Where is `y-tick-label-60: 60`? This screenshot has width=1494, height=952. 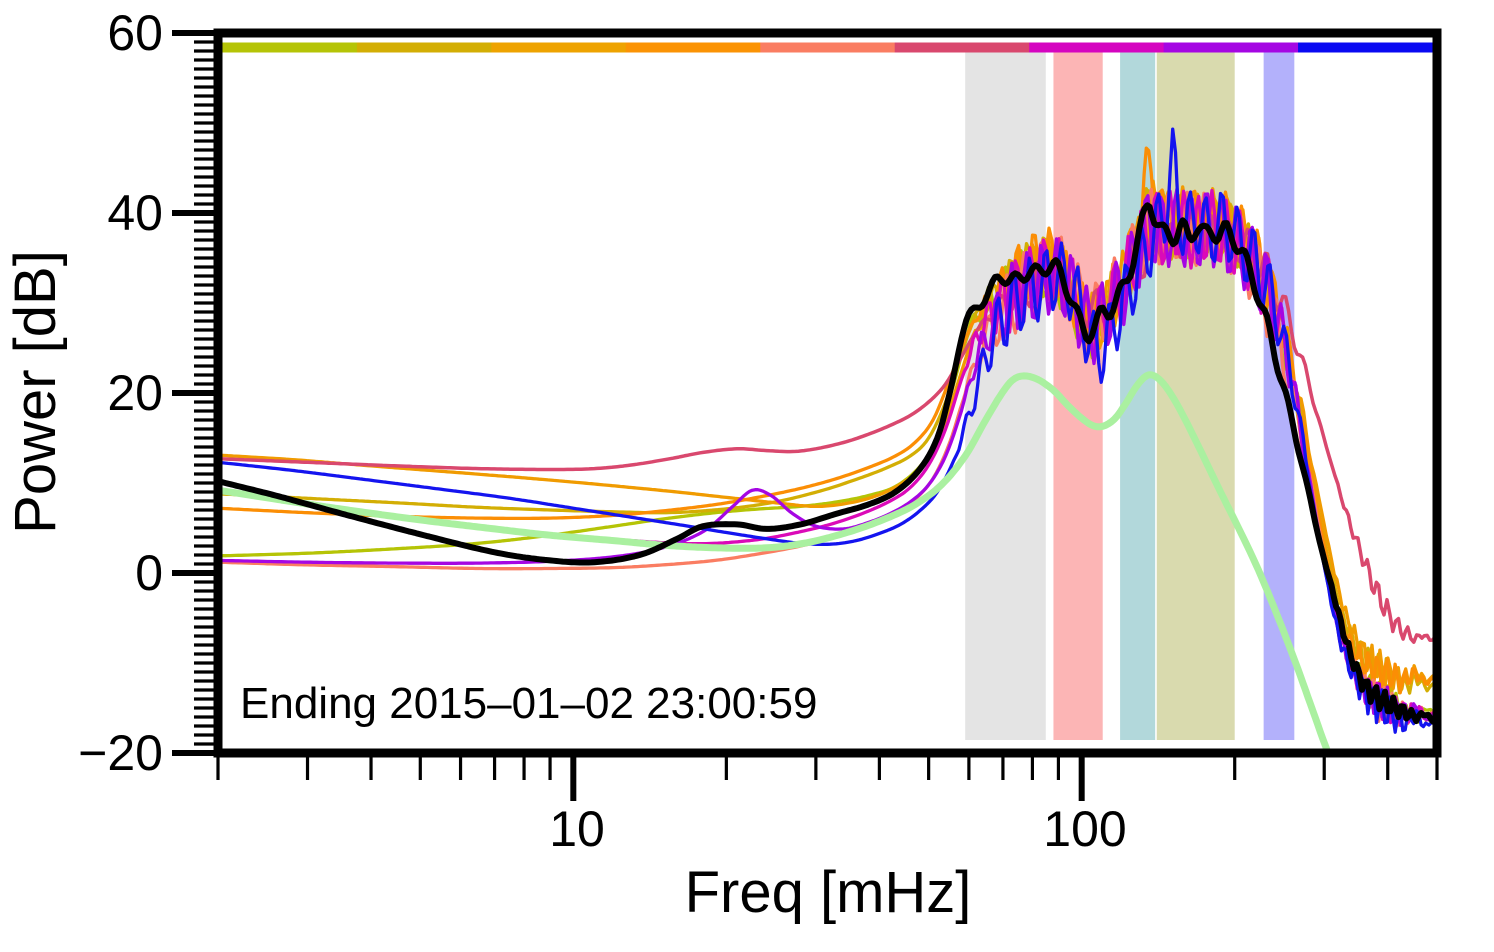
y-tick-label-60: 60 is located at coordinates (135, 33).